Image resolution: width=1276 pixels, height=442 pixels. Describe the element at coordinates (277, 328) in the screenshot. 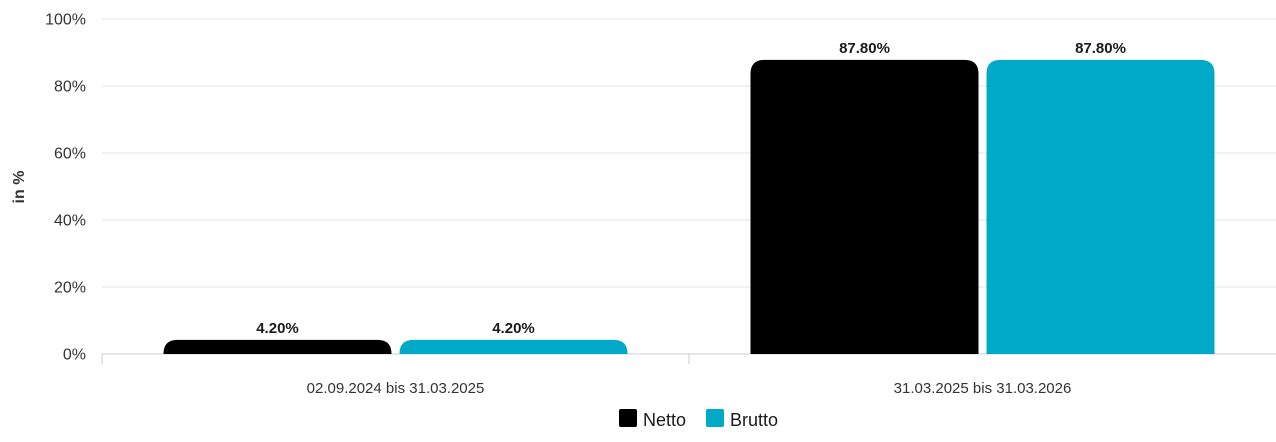

I see `data-label-netto: 4.20%` at that location.